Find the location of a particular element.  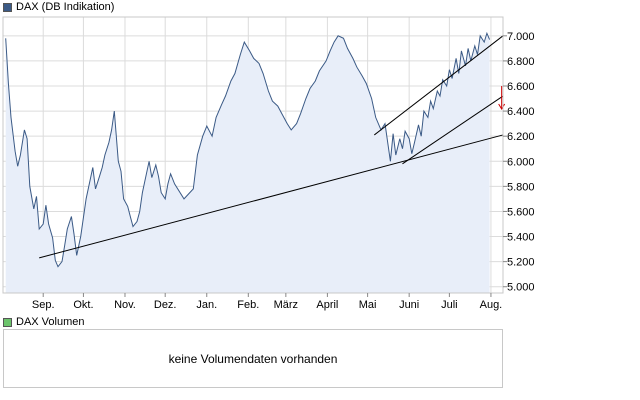

x-tick-label: Jan. is located at coordinates (206, 305).